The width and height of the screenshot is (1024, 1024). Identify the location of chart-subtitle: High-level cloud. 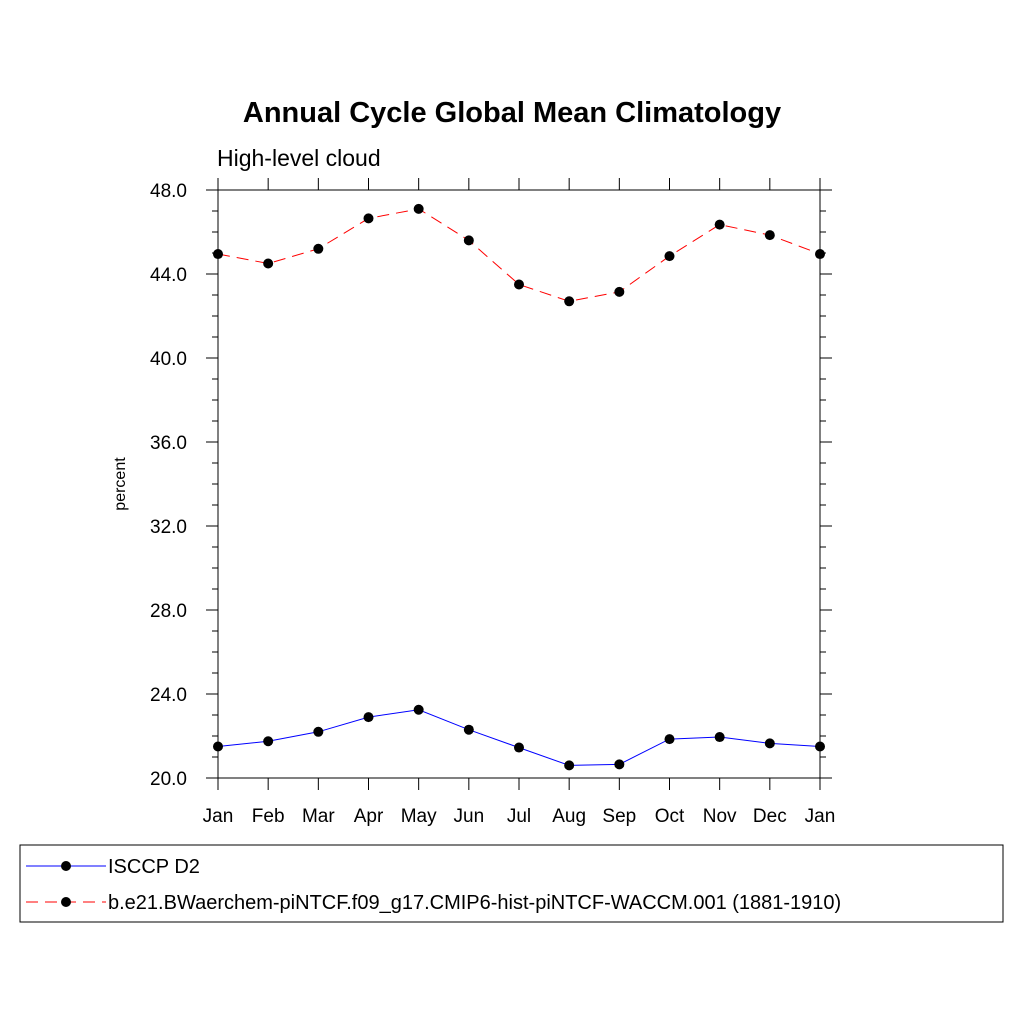
(299, 158).